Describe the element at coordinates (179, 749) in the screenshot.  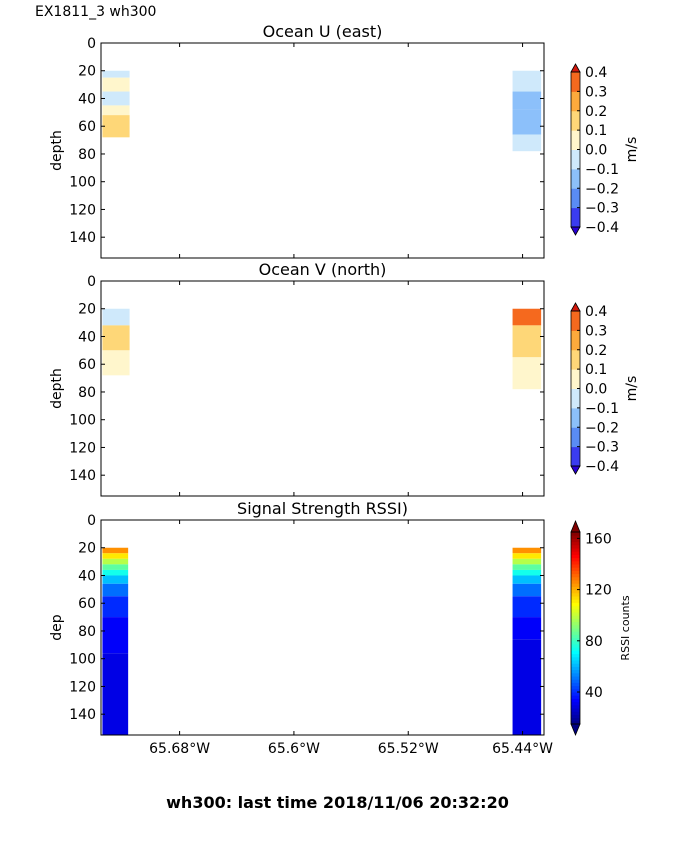
I see `x-tick-label: 65.68°W` at that location.